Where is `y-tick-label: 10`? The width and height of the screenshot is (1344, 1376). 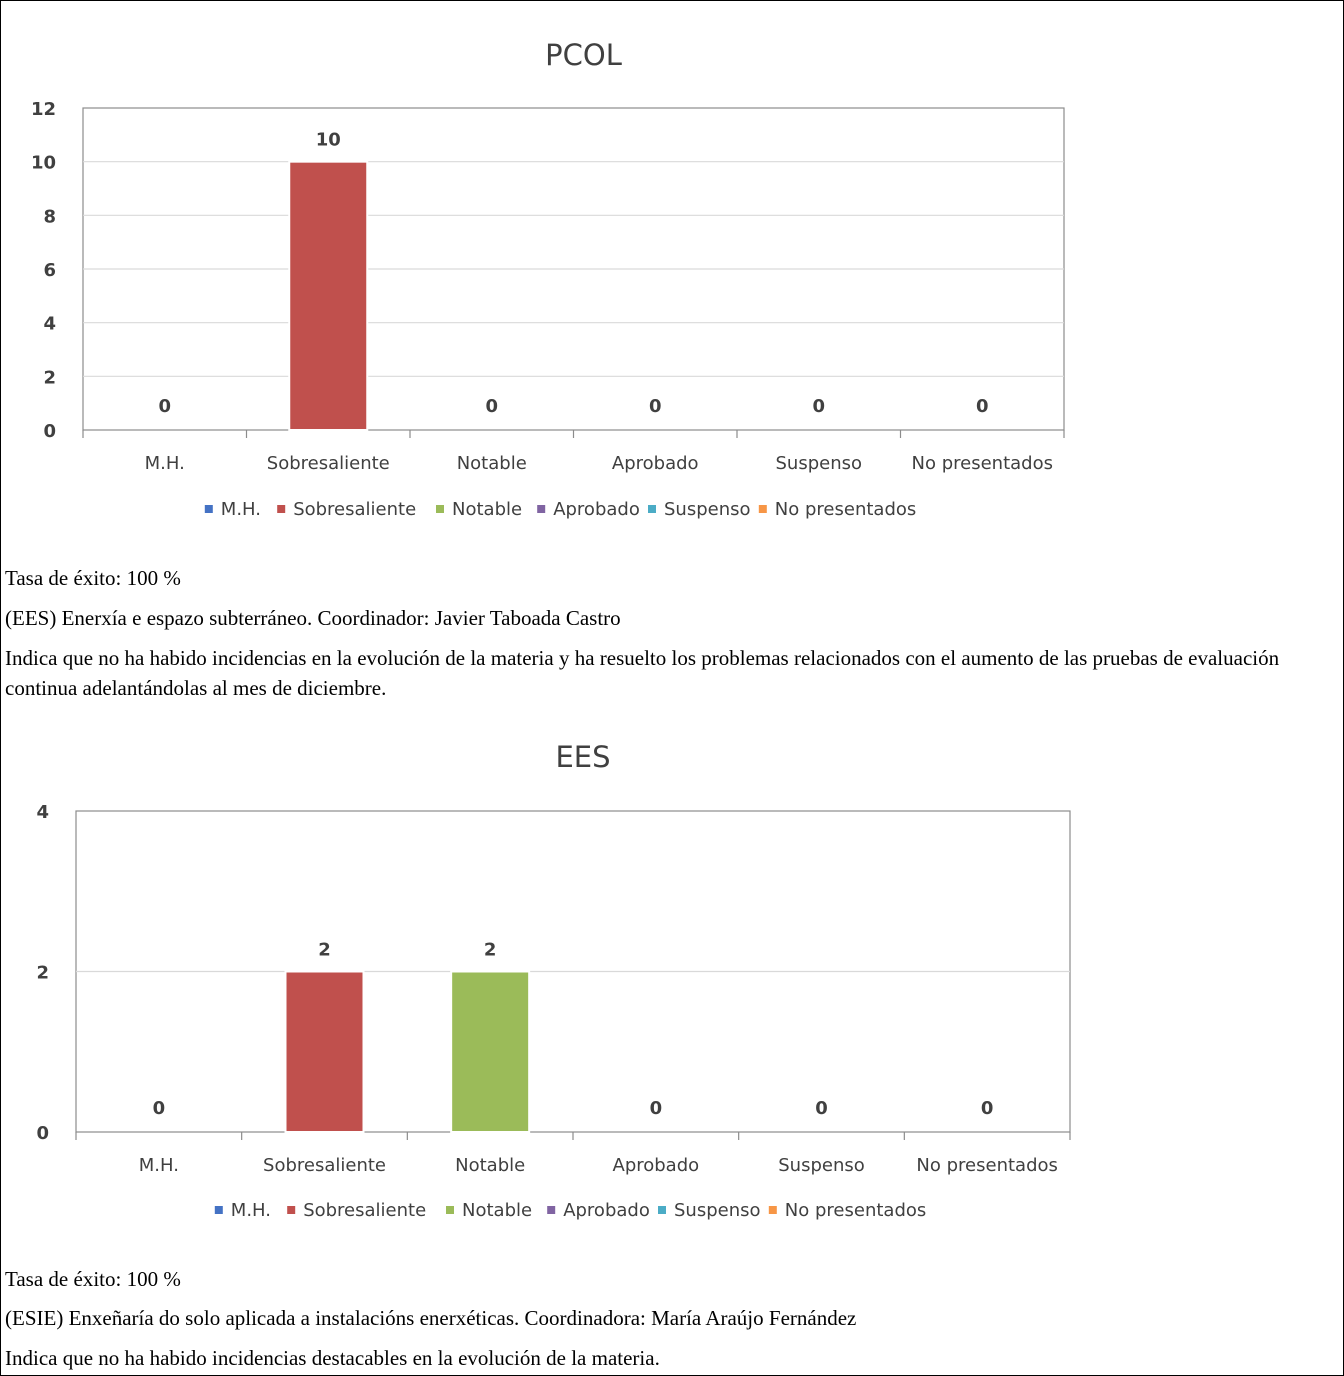
y-tick-label: 10 is located at coordinates (43, 163).